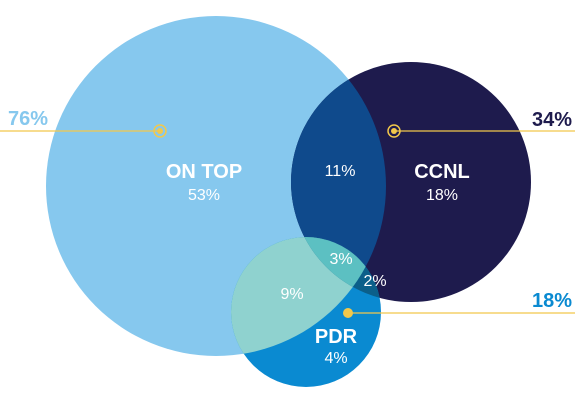 This screenshot has width=585, height=400. I want to click on on-top-ccnl-value: 11%, so click(340, 171).